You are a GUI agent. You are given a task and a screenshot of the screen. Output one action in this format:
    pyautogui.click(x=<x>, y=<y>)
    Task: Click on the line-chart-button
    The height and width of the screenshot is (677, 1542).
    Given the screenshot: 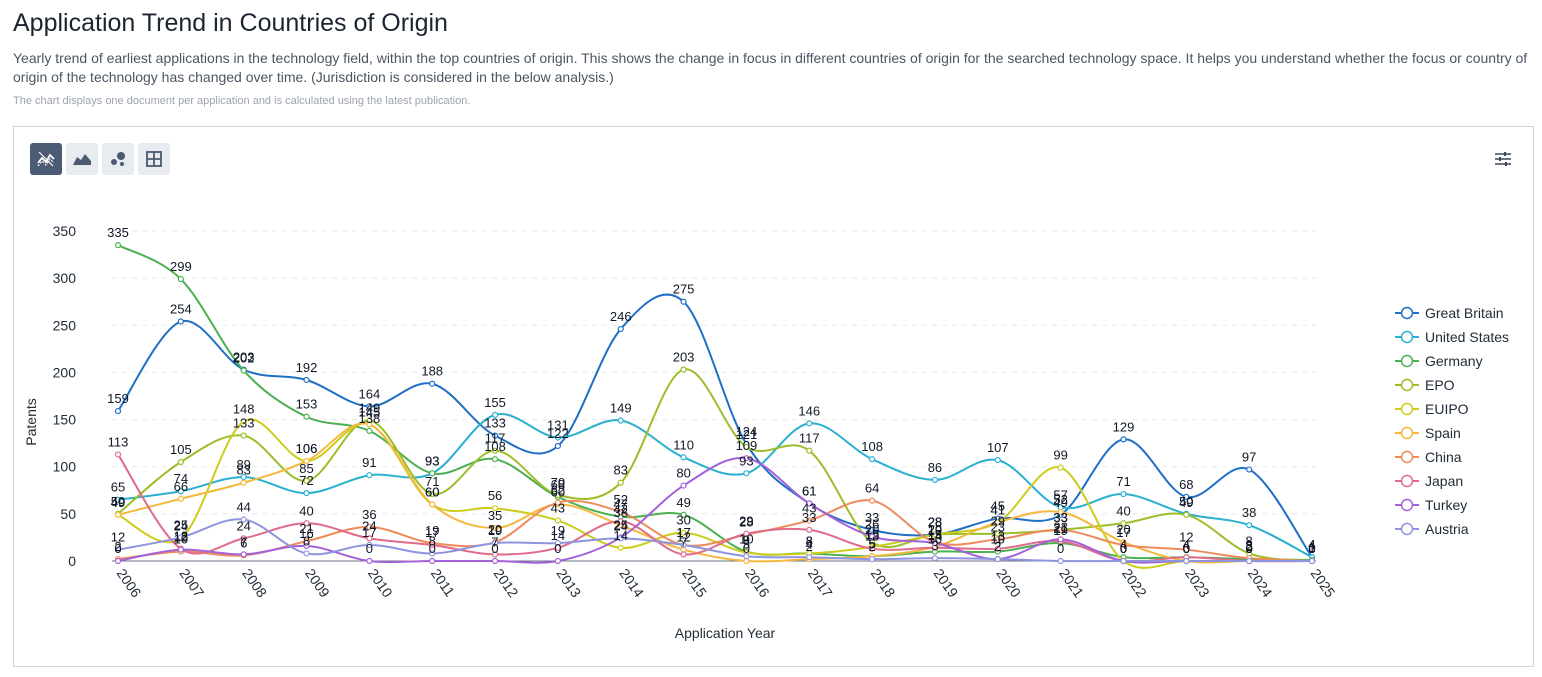 What is the action you would take?
    pyautogui.click(x=46, y=159)
    